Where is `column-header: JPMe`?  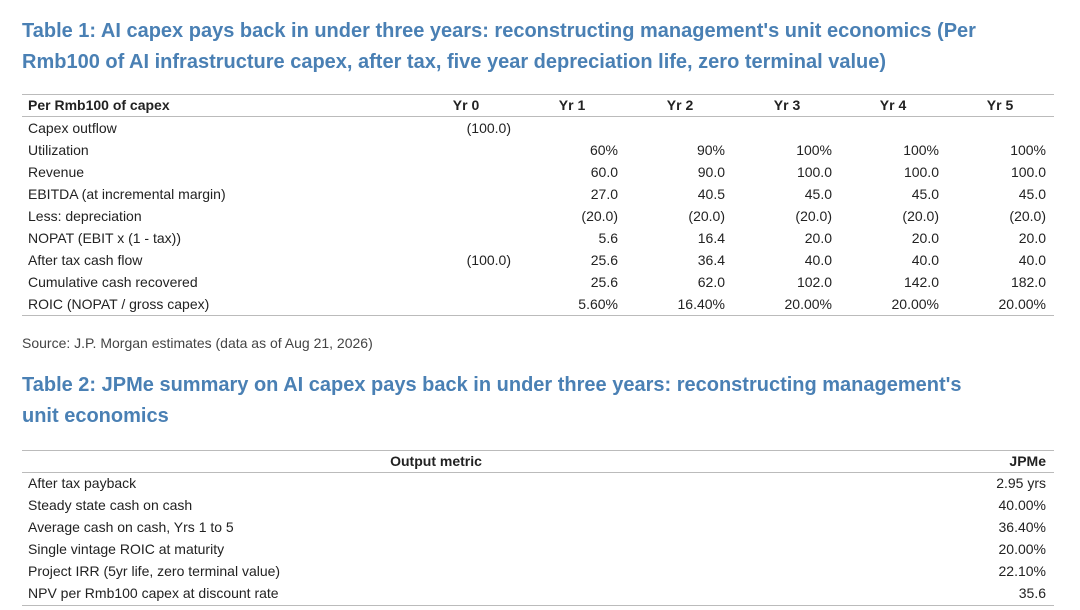 column-header: JPMe is located at coordinates (1027, 461).